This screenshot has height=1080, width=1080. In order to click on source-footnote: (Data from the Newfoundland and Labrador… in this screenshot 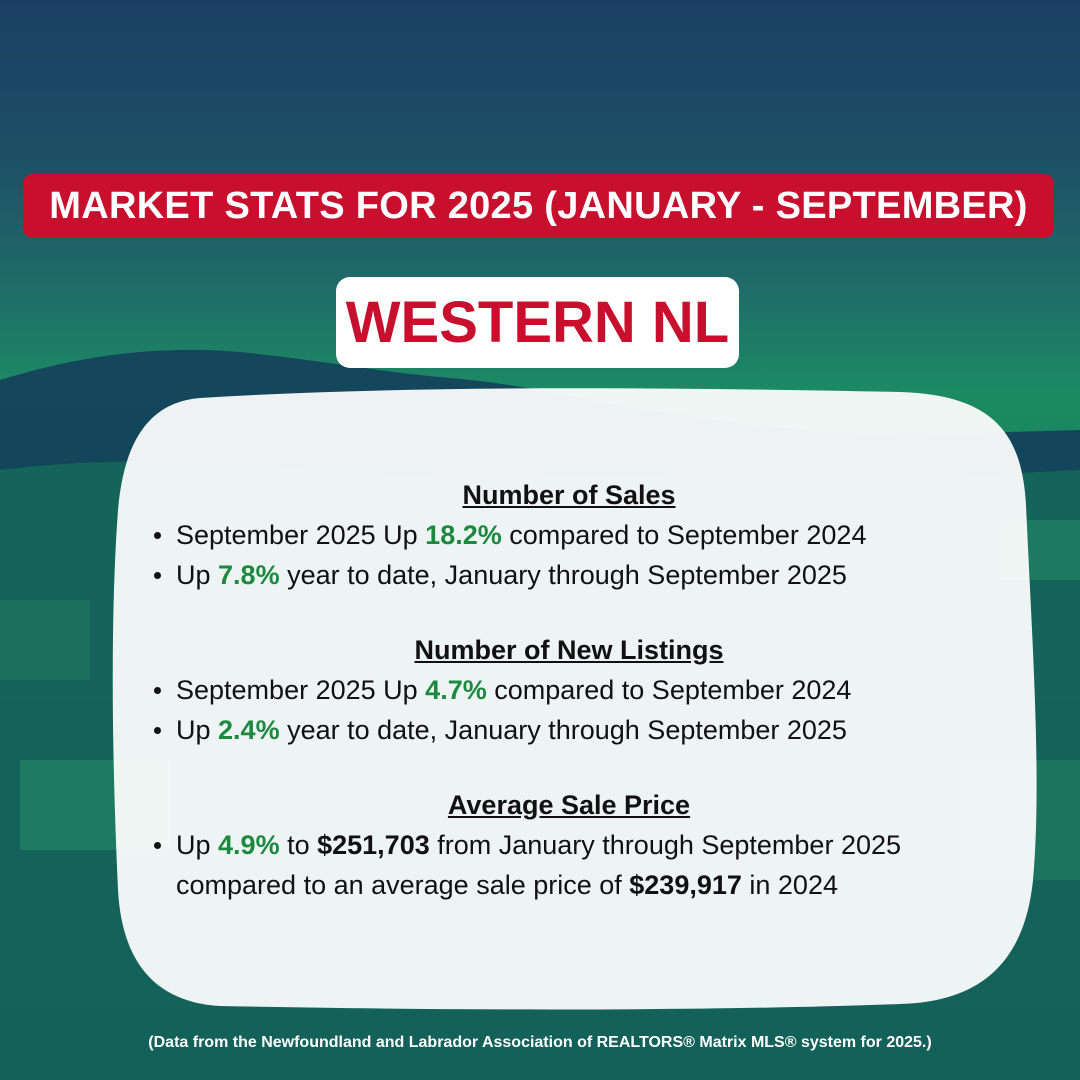, I will do `click(540, 1042)`.